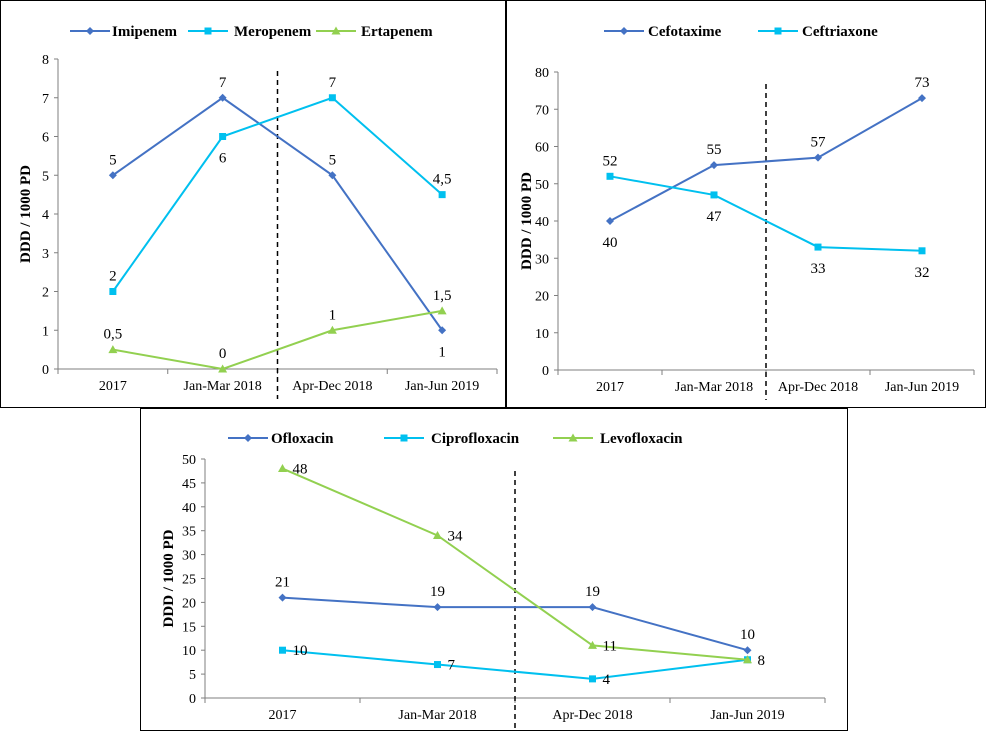 This screenshot has height=731, width=986. Describe the element at coordinates (45, 215) in the screenshot. I see `y-tick-label: 4` at that location.